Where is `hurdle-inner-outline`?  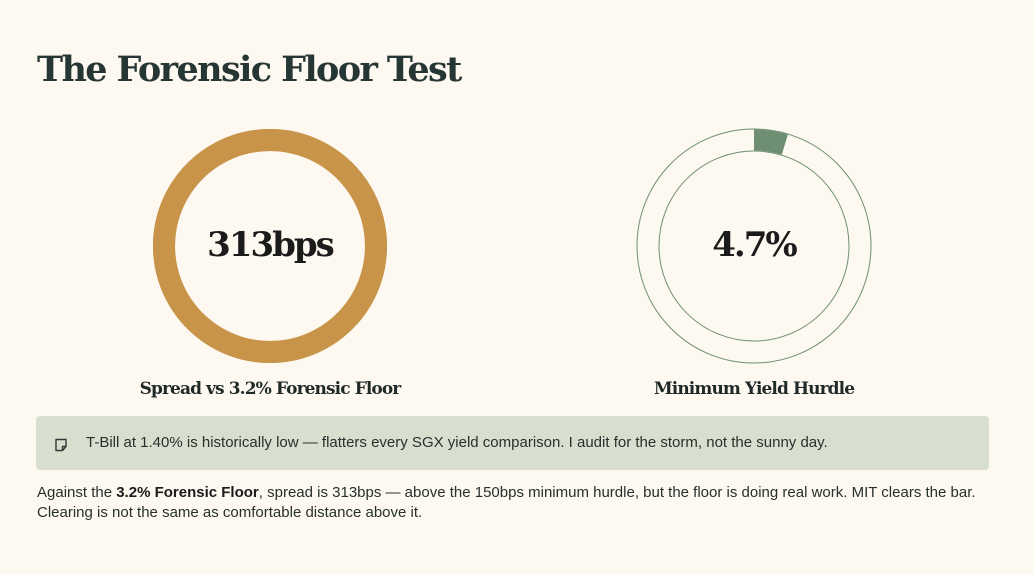 hurdle-inner-outline is located at coordinates (754, 246).